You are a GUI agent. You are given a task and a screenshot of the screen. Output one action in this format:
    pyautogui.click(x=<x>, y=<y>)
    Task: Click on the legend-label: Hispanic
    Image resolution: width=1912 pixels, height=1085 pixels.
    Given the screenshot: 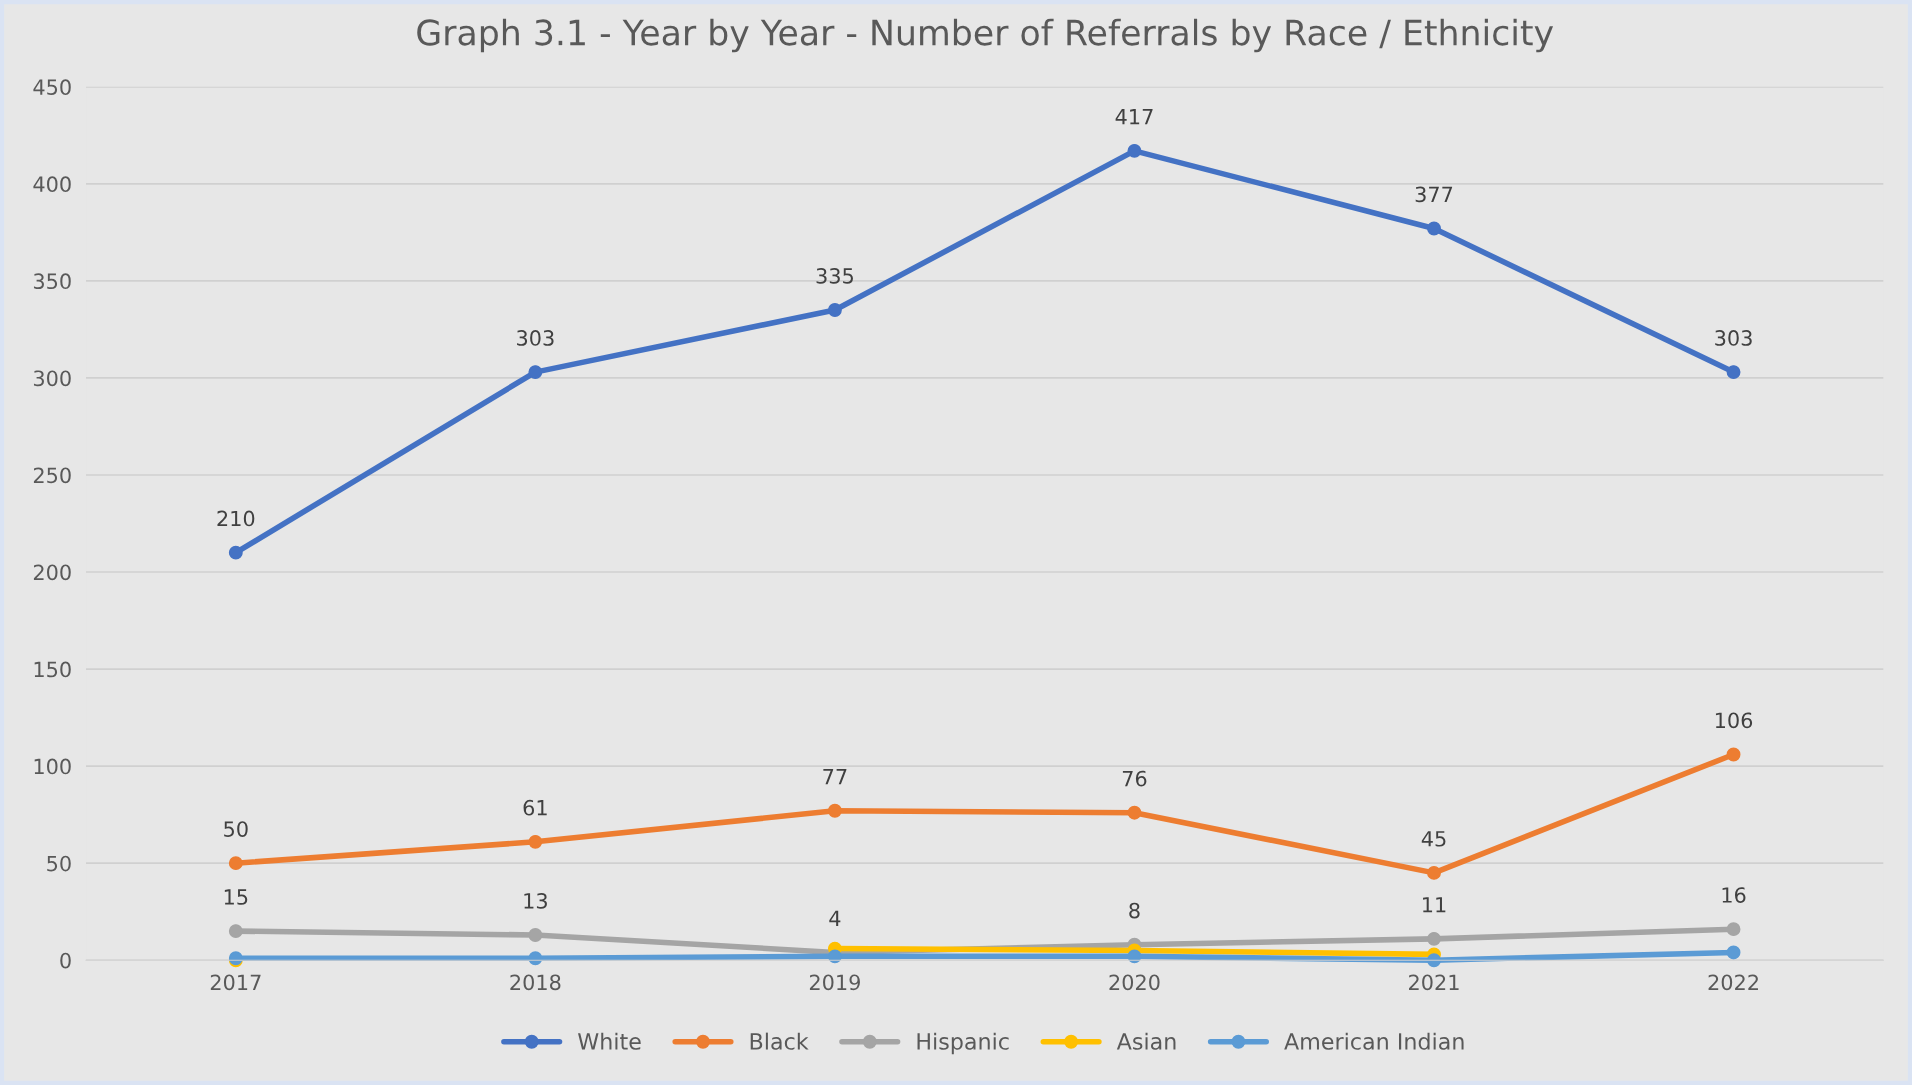 What is the action you would take?
    pyautogui.click(x=963, y=1043)
    